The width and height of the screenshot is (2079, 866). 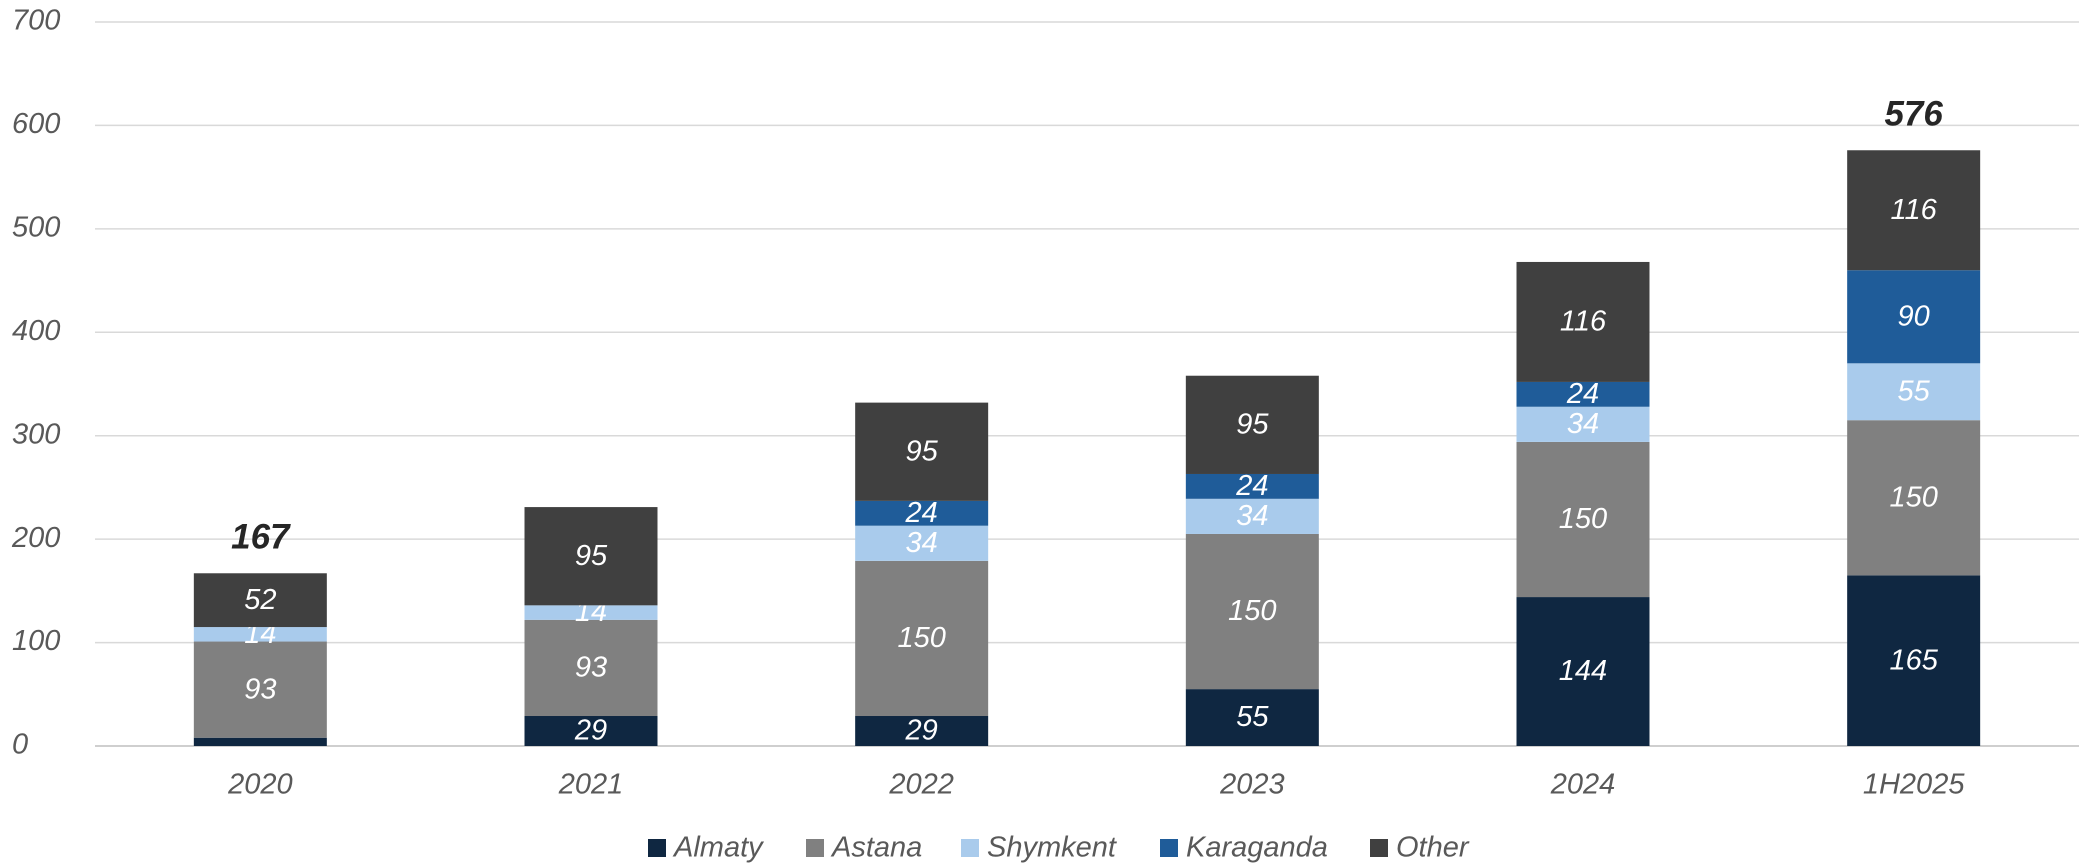 I want to click on y-tick-label: 400, so click(x=36, y=331).